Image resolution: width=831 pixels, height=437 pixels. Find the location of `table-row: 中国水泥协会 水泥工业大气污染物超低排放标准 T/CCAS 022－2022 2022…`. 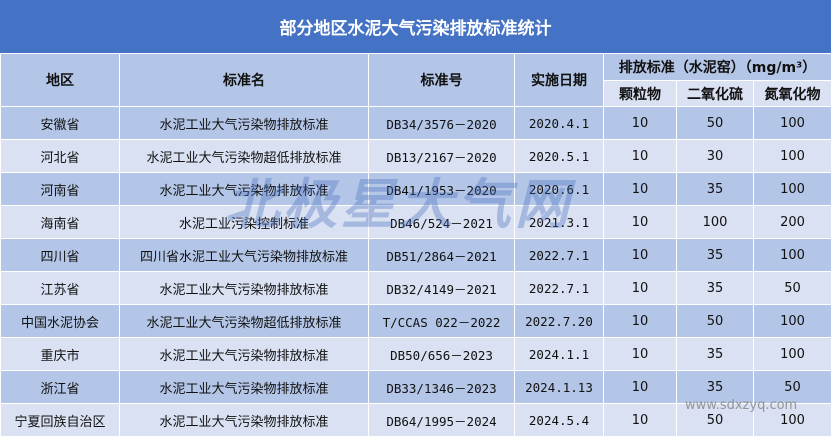

table-row: 中国水泥协会 水泥工业大气污染物超低排放标准 T/CCAS 022－2022 2022… is located at coordinates (415, 321).